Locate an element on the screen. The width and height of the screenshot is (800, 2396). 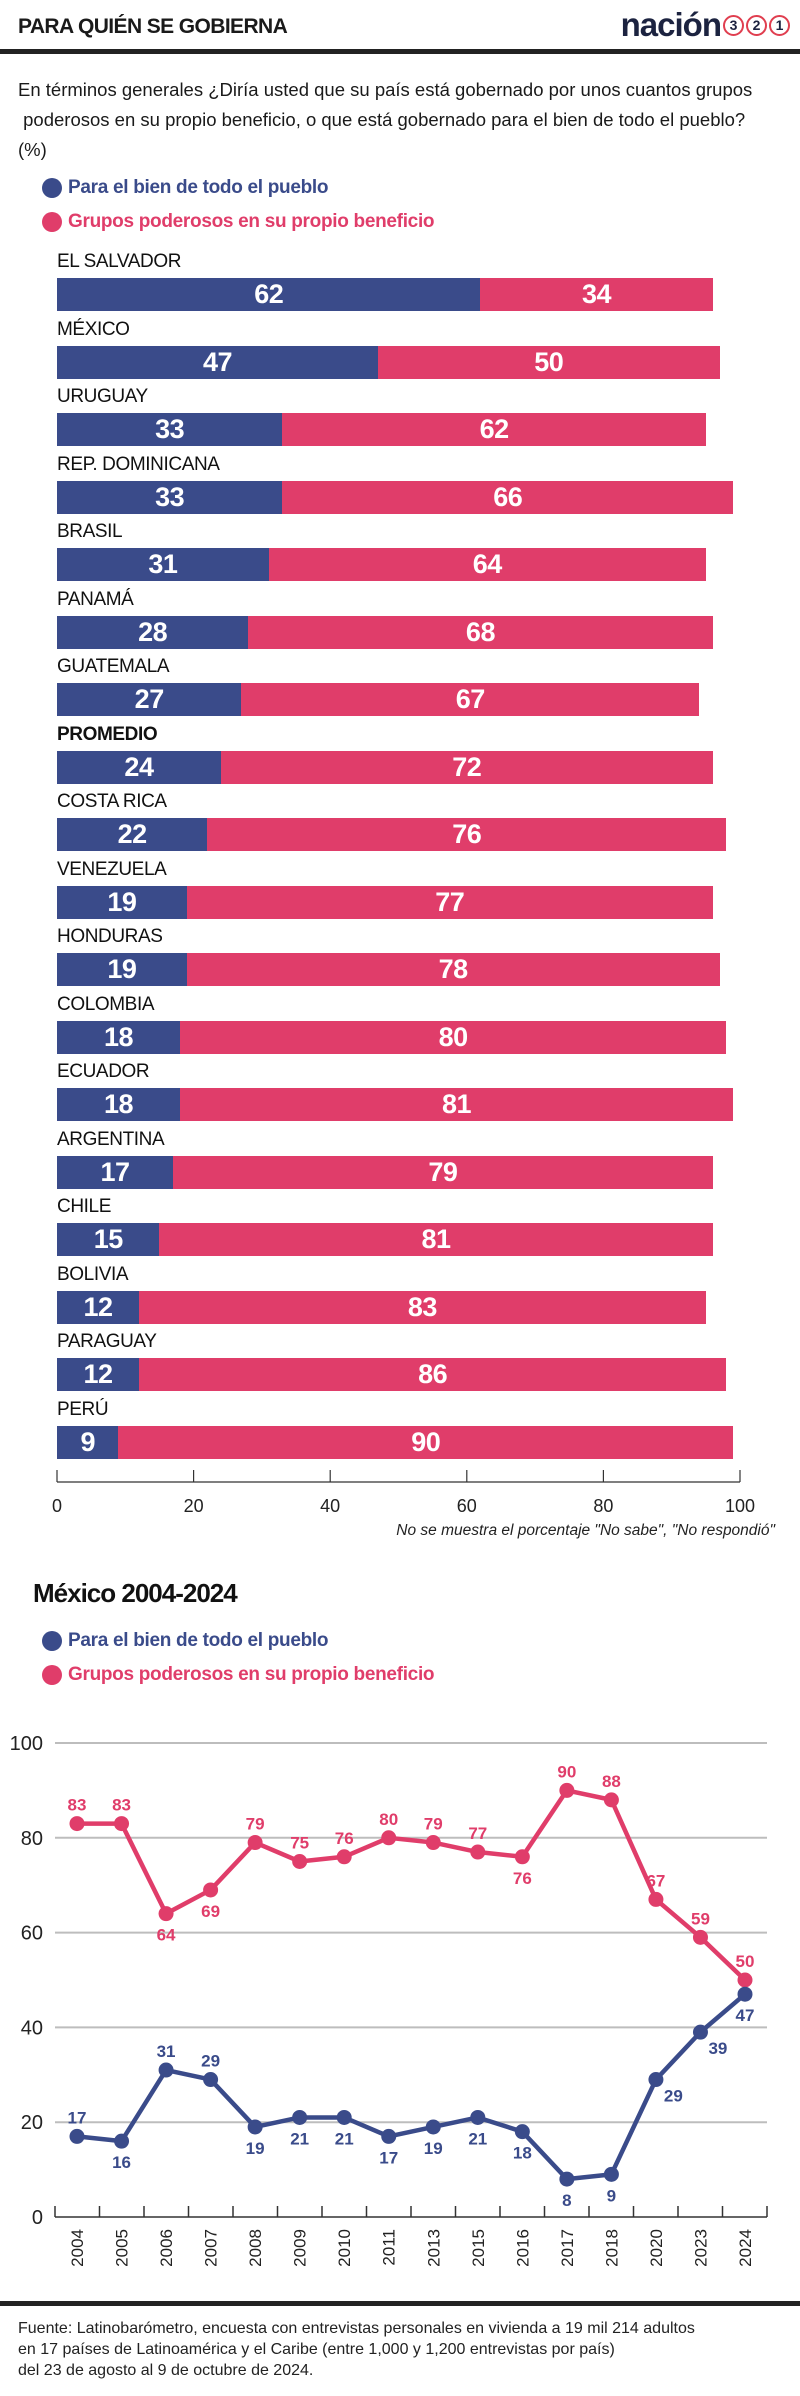
bar-segment-pueblo: 33 is located at coordinates (170, 429).